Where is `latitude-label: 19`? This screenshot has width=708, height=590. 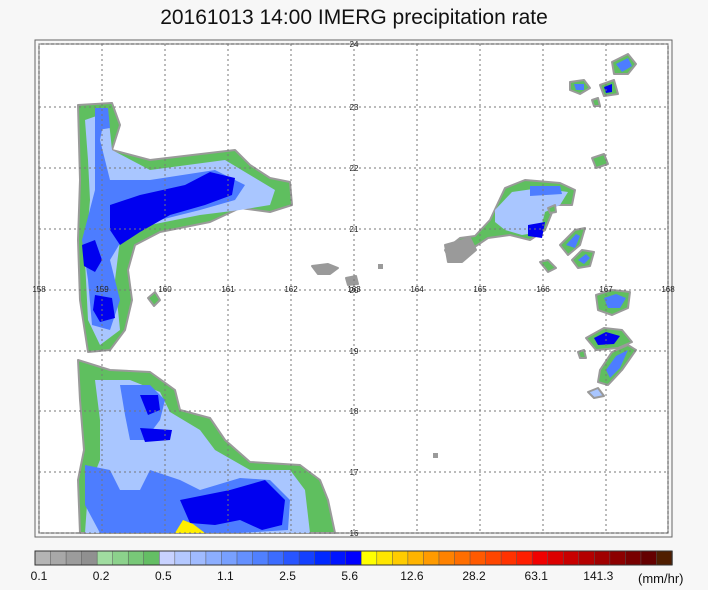
latitude-label: 19 is located at coordinates (354, 351).